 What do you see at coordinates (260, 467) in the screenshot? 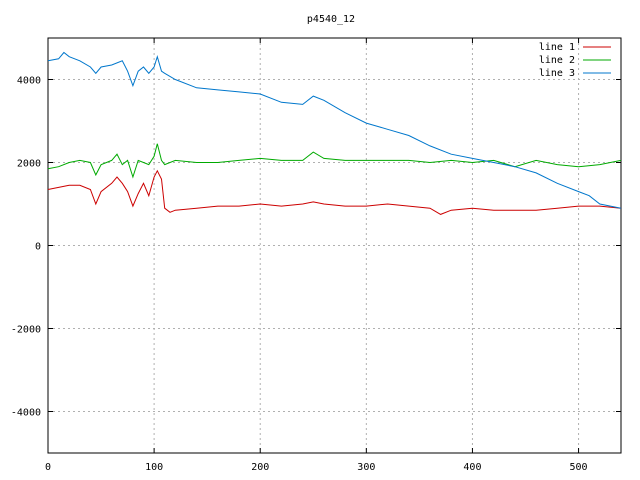
I see `x-tick-label: 200` at bounding box center [260, 467].